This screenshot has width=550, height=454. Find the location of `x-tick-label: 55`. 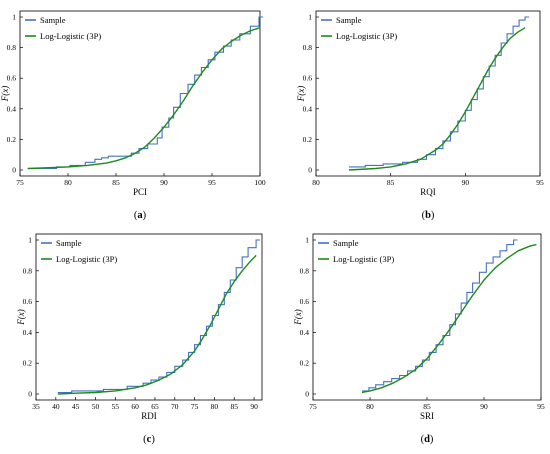

x-tick-label: 55 is located at coordinates (116, 406).